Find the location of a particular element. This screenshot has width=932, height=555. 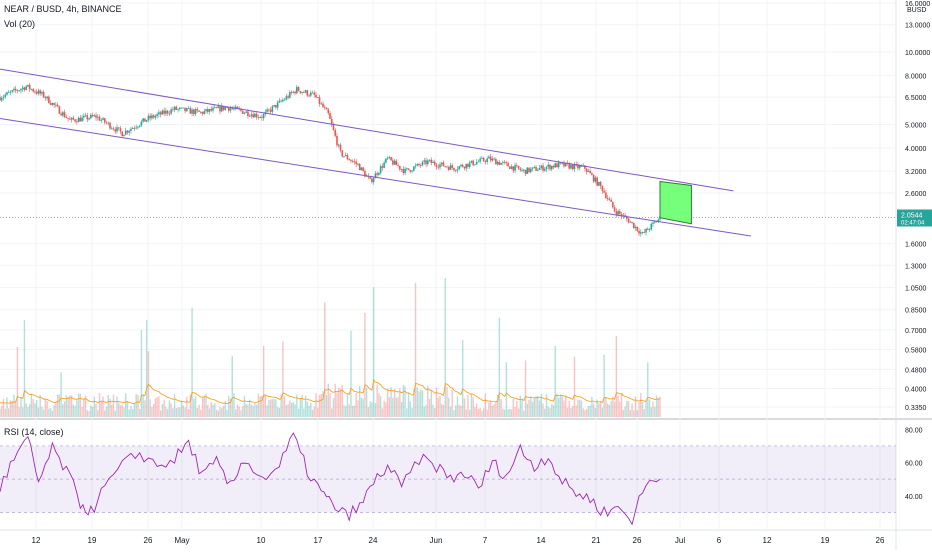

rsi-legend: RSI (14, close) is located at coordinates (34, 432).